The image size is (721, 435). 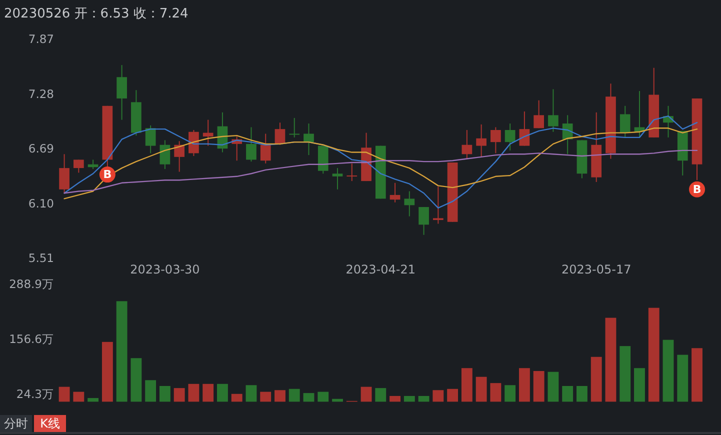 I want to click on y-tick-label: 6.10, so click(x=41, y=203).